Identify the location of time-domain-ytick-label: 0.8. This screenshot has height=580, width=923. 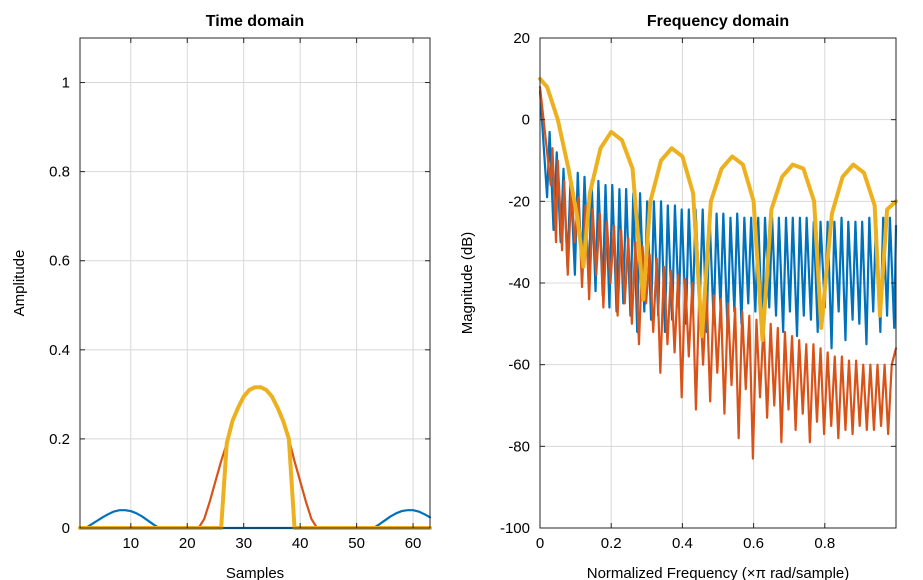
(59, 172).